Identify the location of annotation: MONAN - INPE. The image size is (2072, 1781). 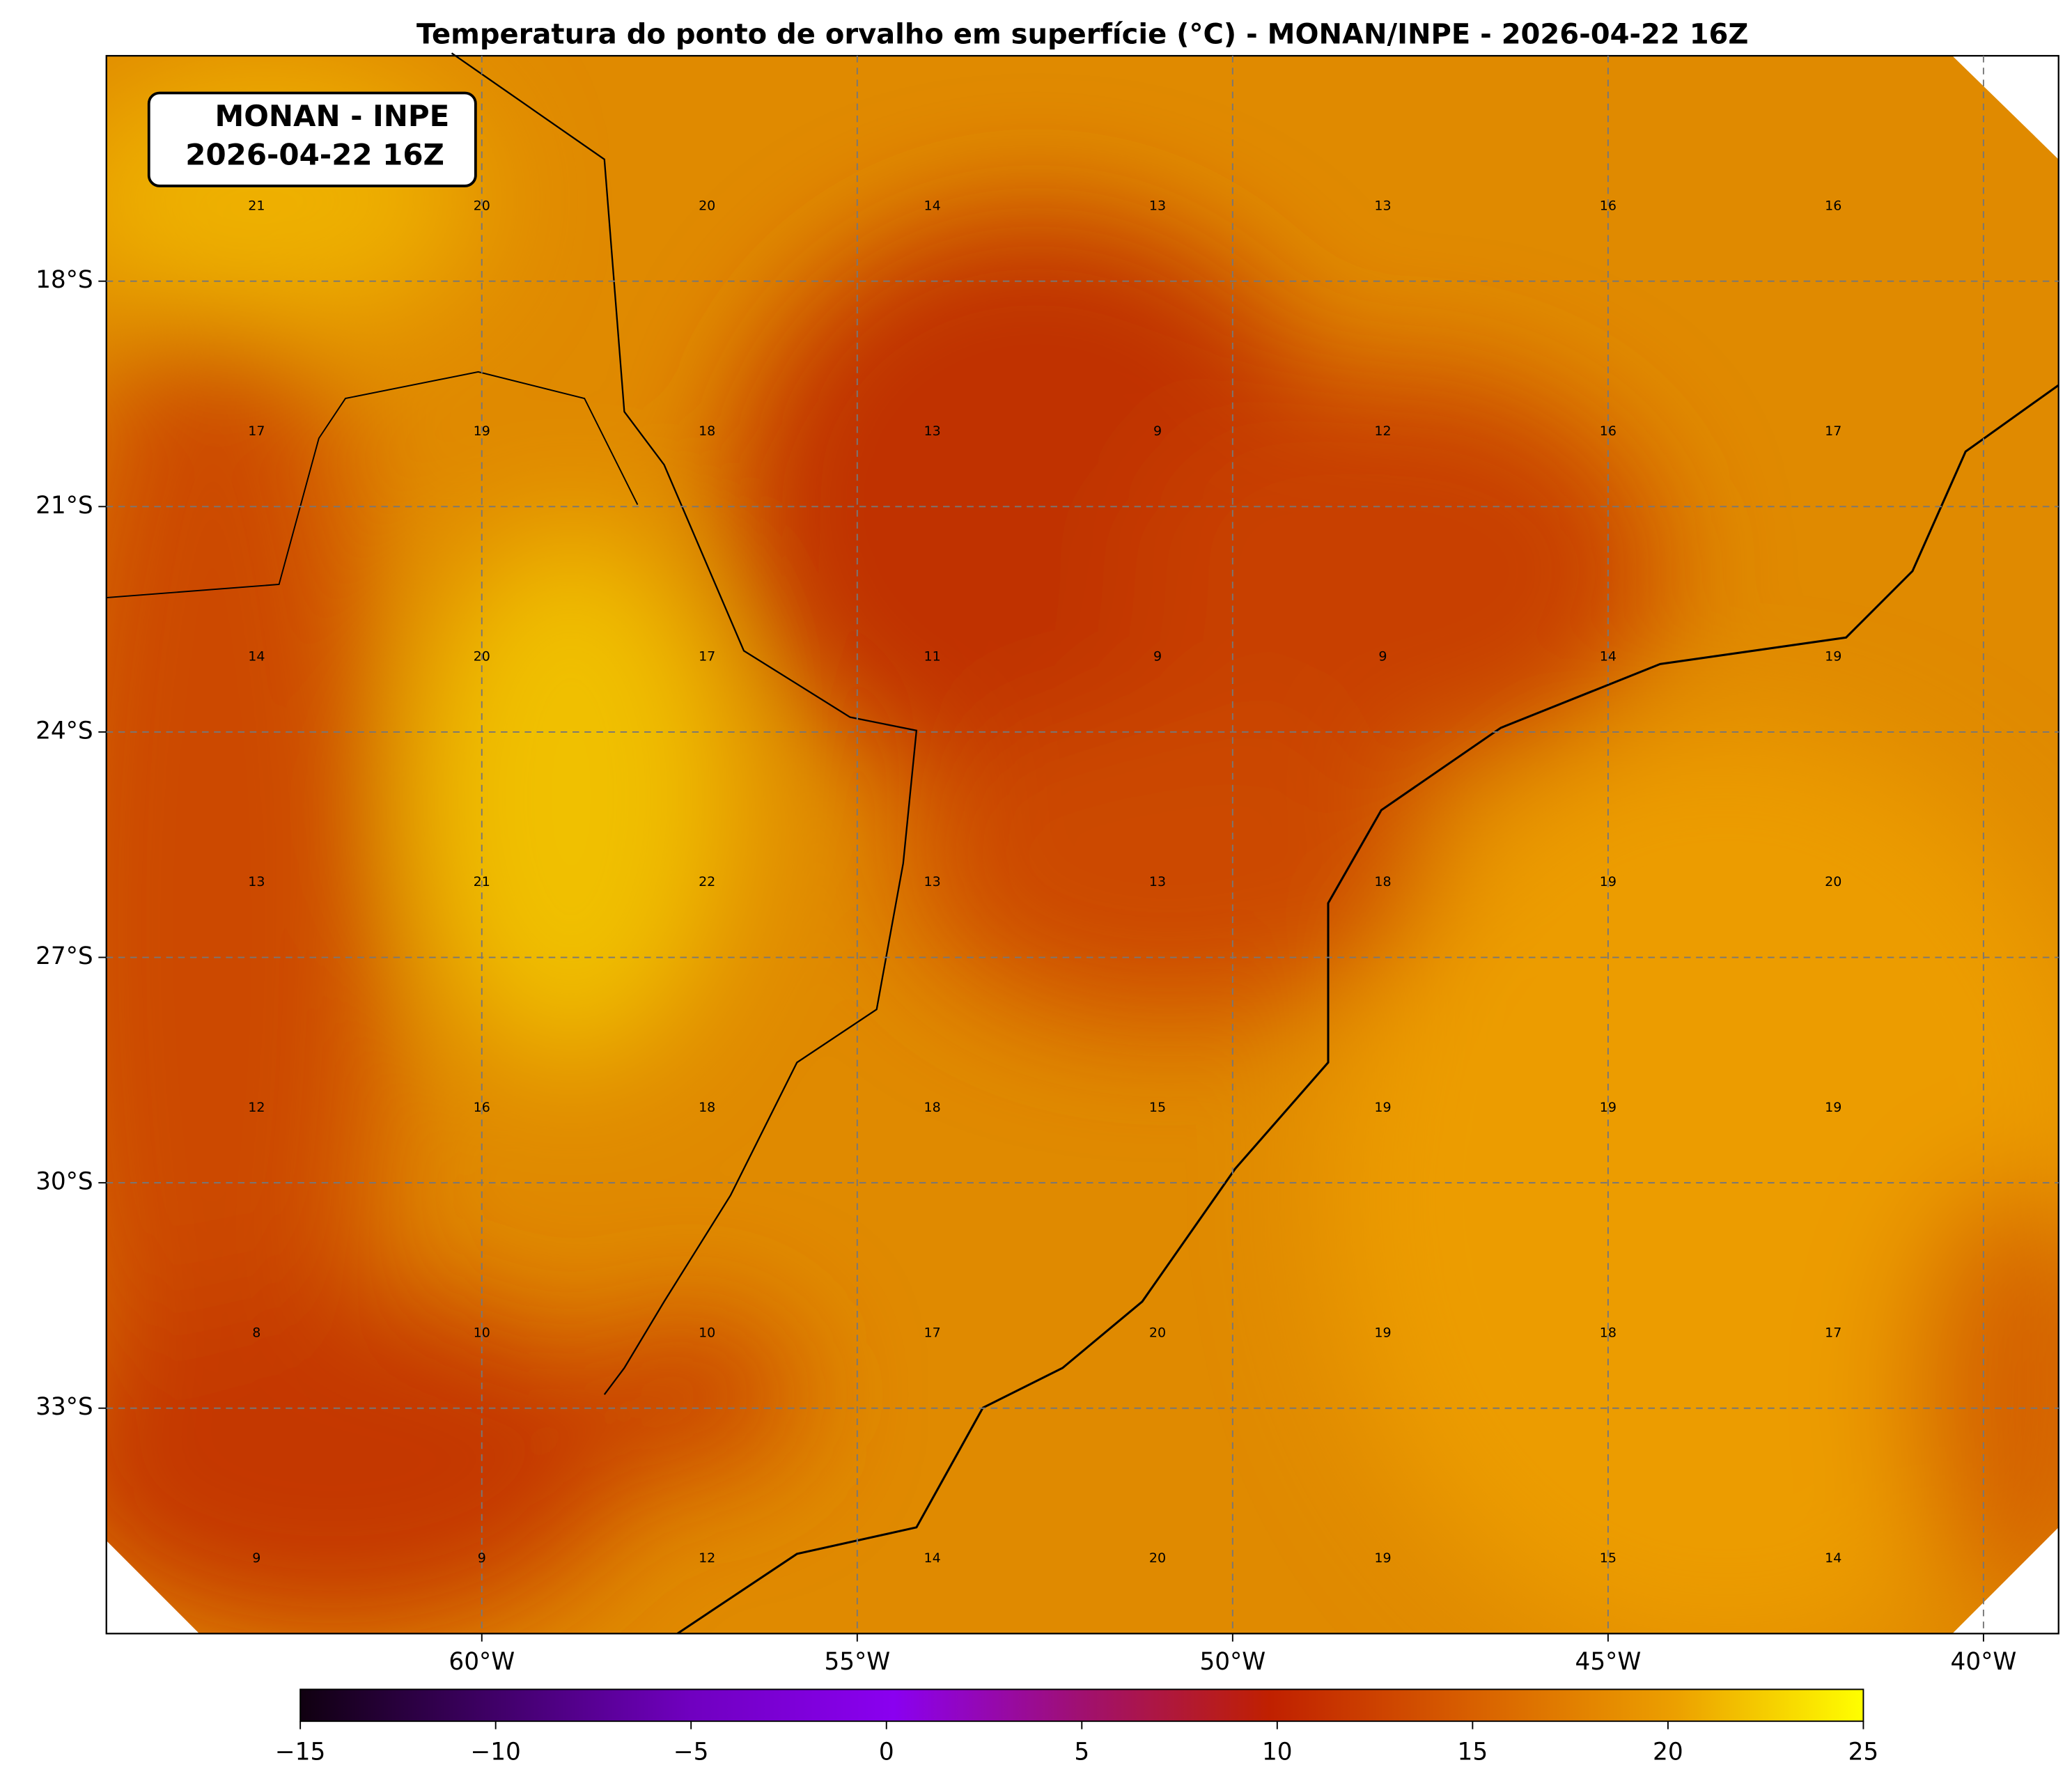
(332, 116).